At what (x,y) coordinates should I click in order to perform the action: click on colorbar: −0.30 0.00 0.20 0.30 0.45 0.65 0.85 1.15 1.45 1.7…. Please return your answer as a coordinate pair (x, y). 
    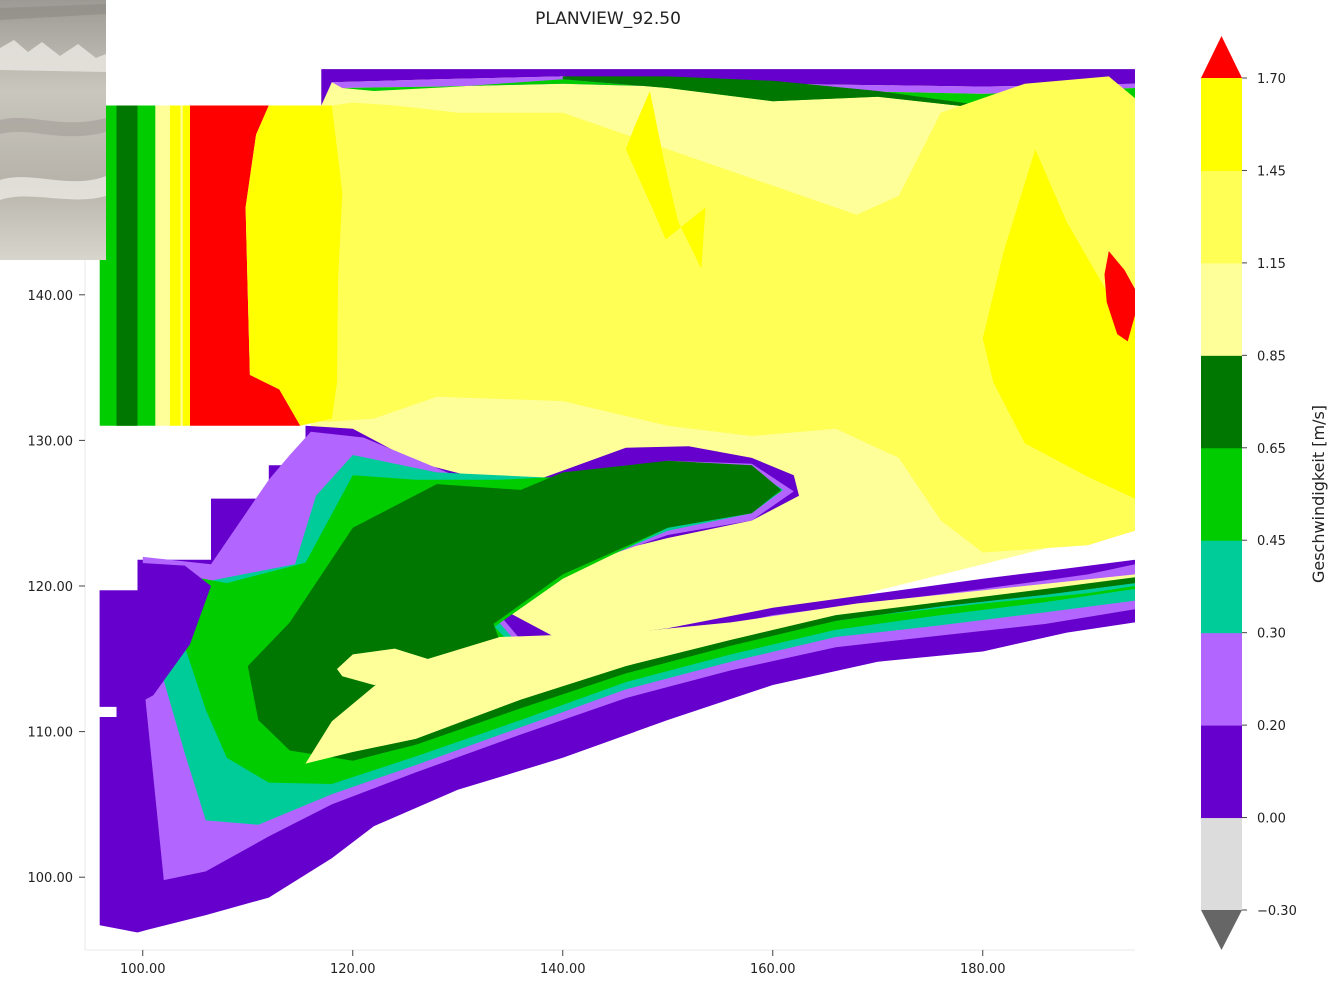
    Looking at the image, I should click on (1264, 493).